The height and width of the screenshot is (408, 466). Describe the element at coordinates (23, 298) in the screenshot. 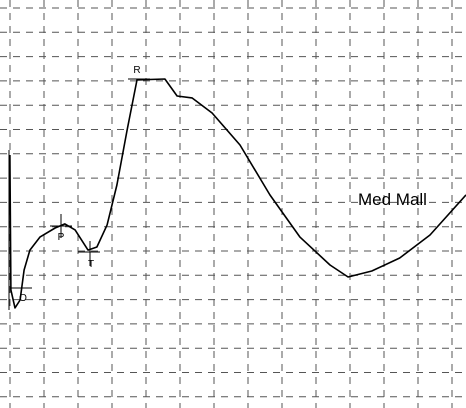

I see `annotation: O` at that location.